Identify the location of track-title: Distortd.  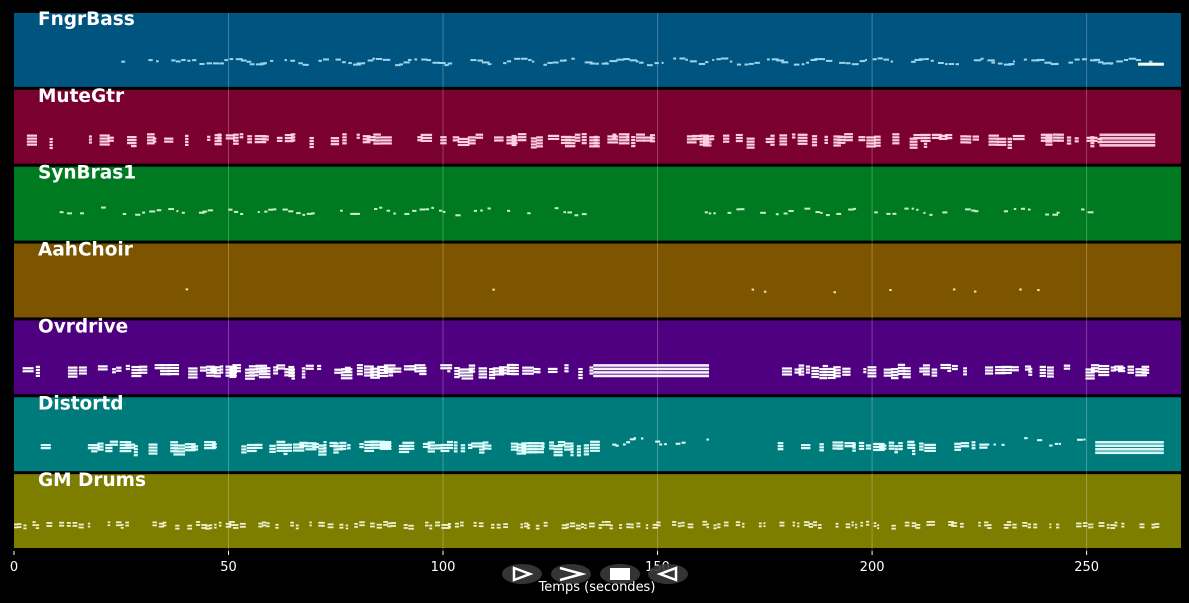
(80, 403).